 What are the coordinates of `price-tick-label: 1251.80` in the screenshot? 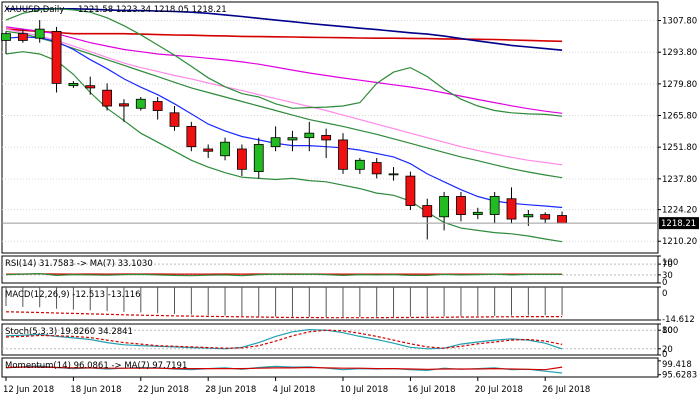 It's located at (679, 148).